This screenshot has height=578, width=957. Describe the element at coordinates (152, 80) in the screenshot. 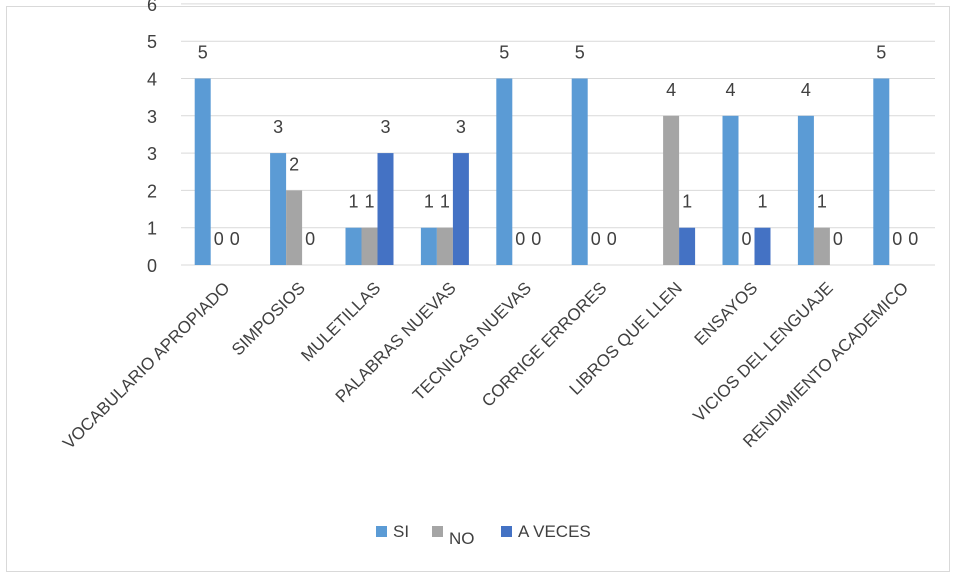

I see `y-tick-label: 4` at that location.